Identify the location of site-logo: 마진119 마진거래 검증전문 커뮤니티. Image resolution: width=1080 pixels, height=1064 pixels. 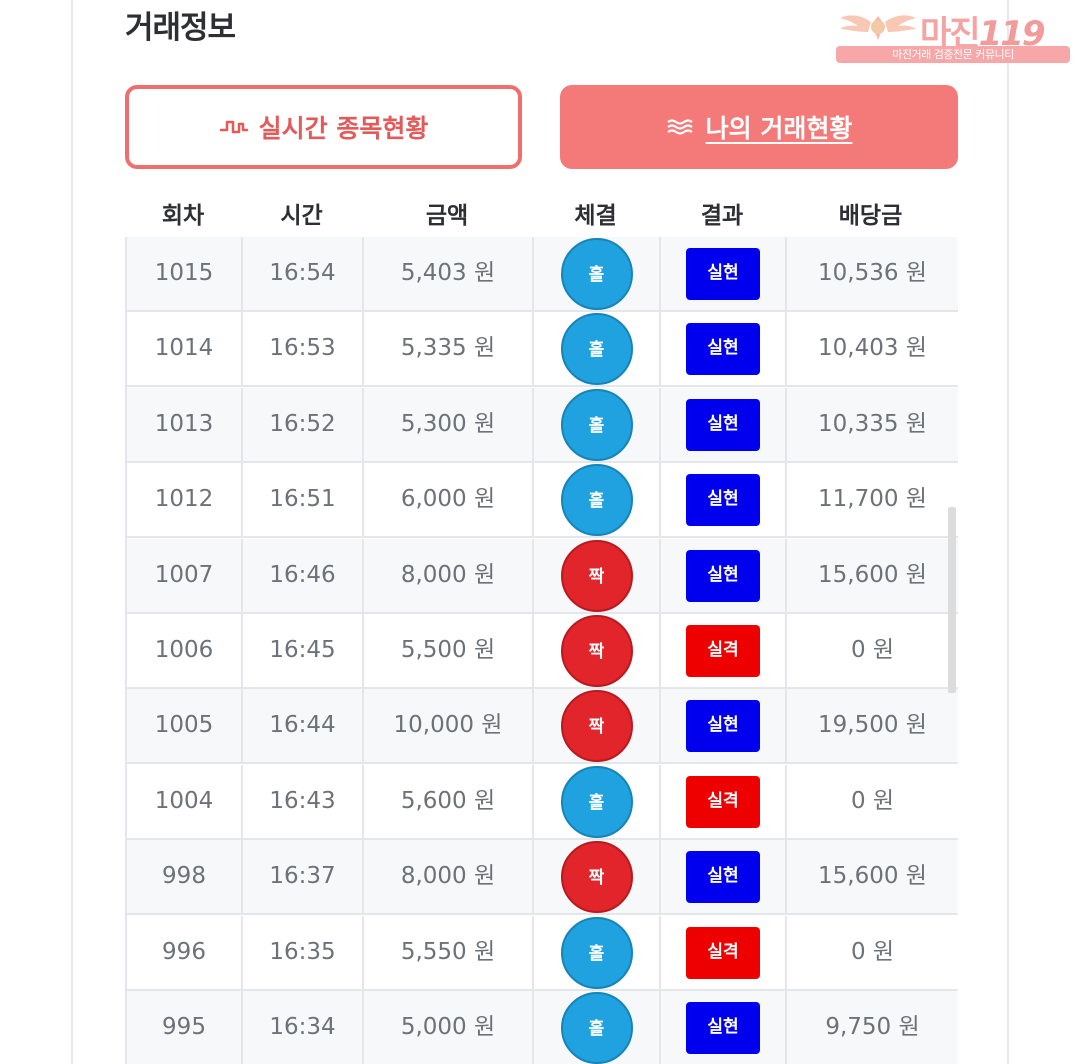
(953, 36).